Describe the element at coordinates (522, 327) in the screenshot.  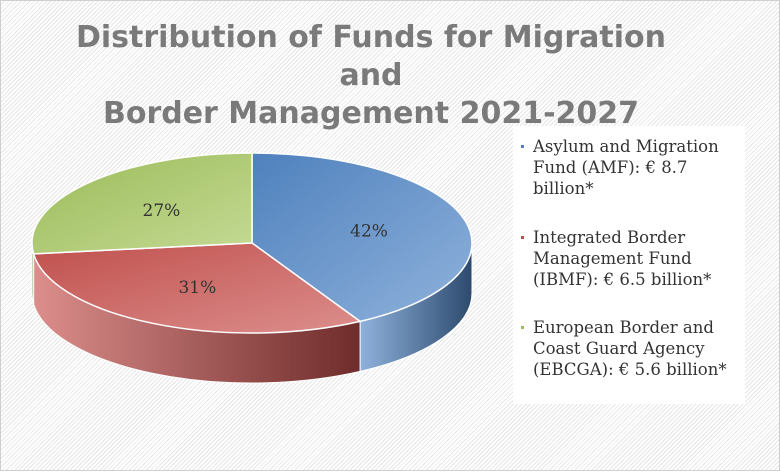
I see `legend-marker-ebcga` at that location.